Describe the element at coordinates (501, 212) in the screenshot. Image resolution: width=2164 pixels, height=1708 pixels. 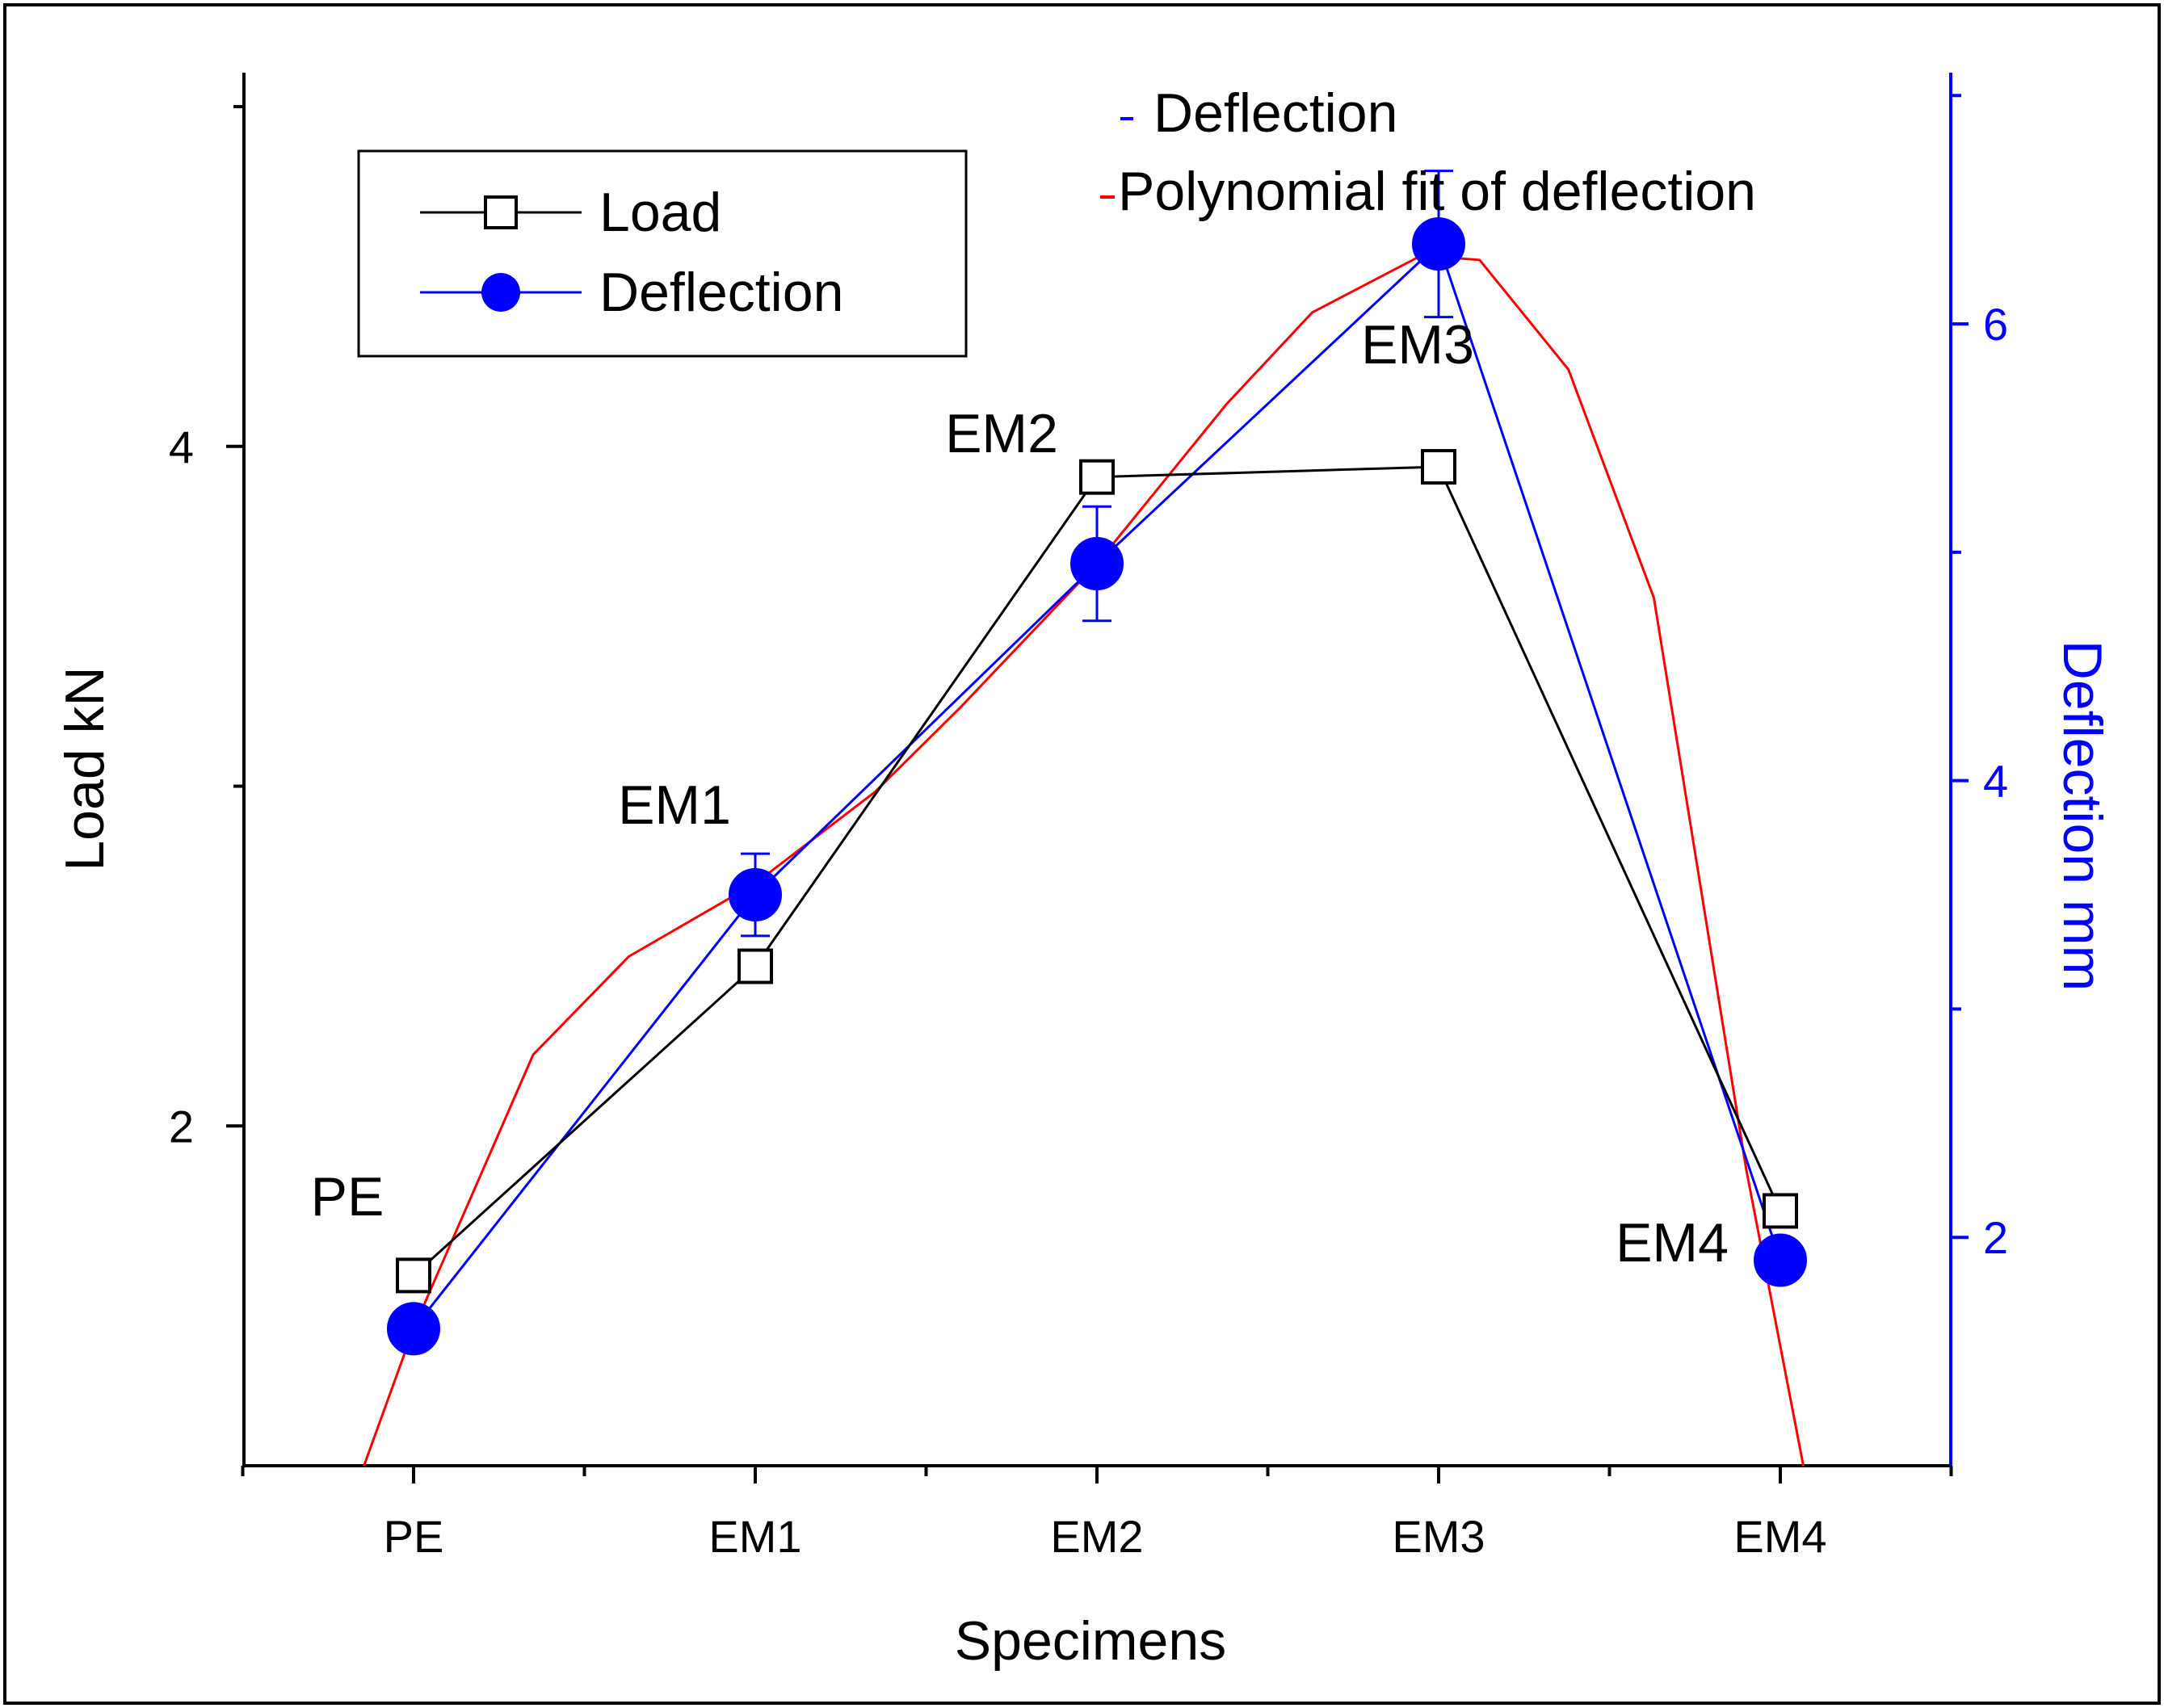
I see `legend-load-marker` at that location.